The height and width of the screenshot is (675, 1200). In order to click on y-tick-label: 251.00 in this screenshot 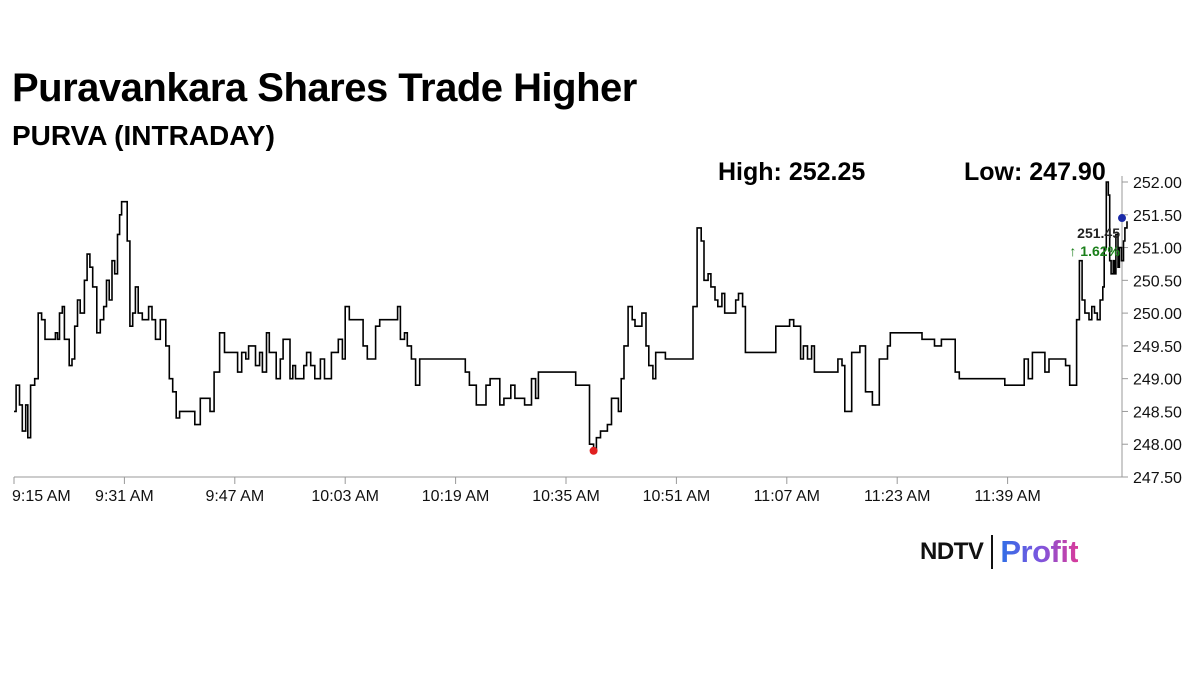, I will do `click(1157, 249)`.